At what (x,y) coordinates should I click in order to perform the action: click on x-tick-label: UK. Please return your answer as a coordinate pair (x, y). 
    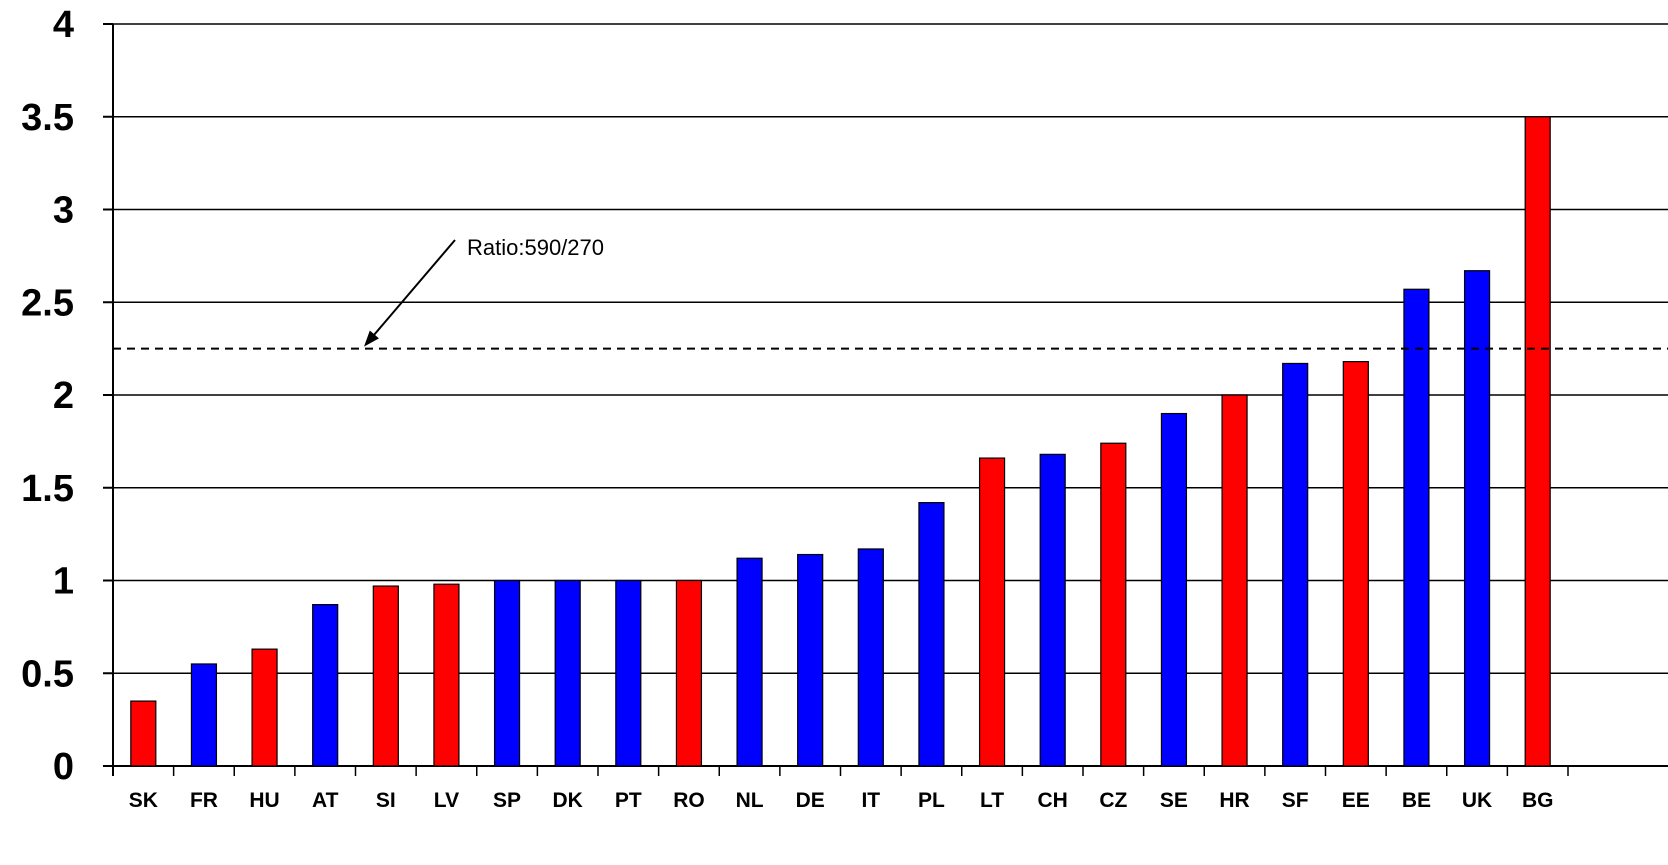
    Looking at the image, I should click on (1477, 800).